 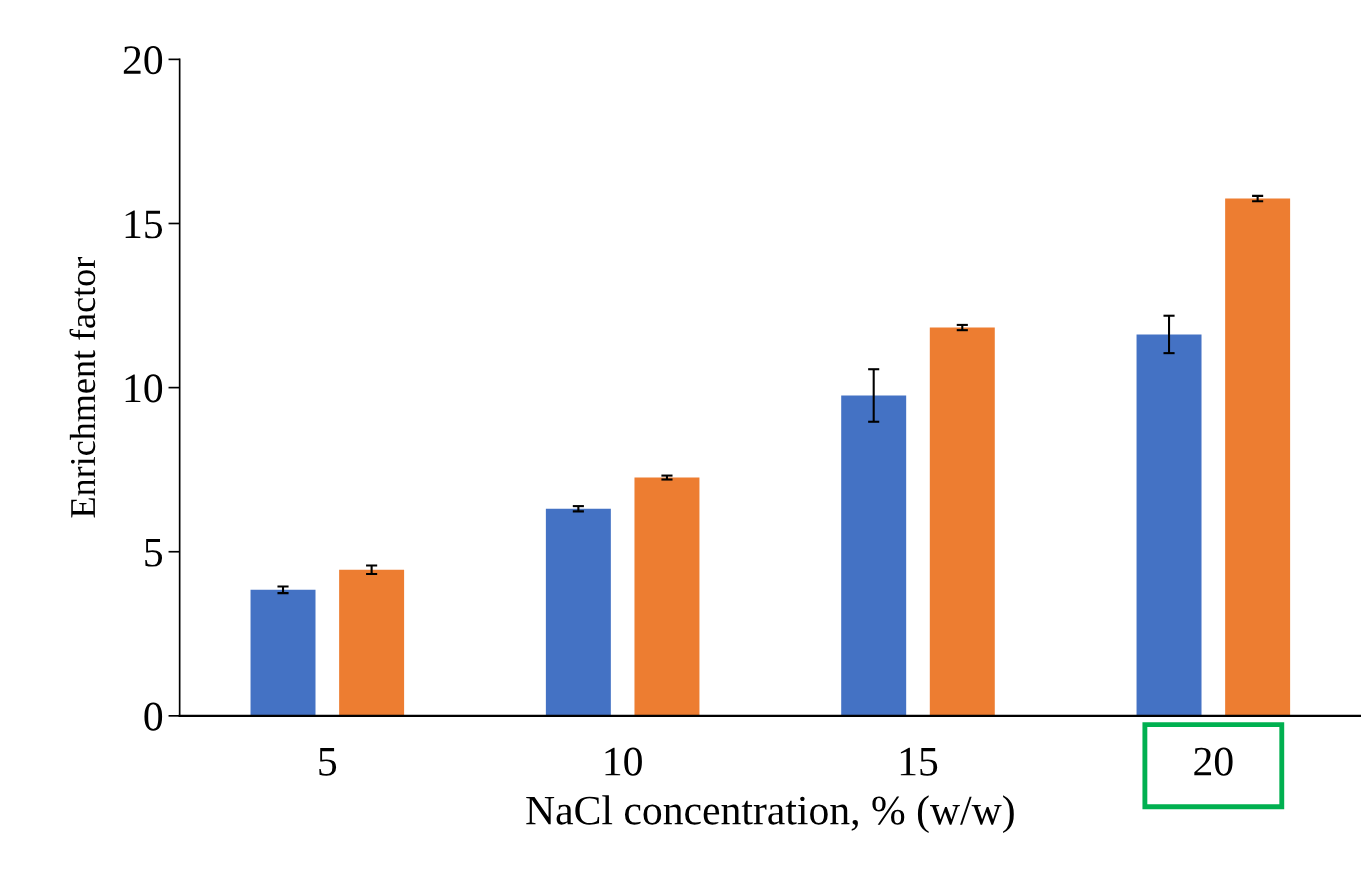 I want to click on y-tick-label: 10, so click(x=144, y=388).